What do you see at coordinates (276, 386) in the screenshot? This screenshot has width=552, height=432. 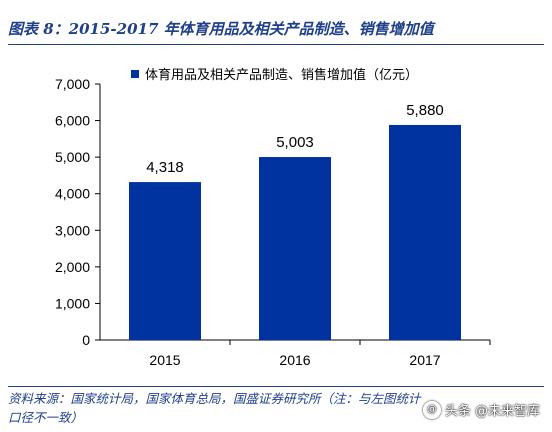 I see `source-divider` at bounding box center [276, 386].